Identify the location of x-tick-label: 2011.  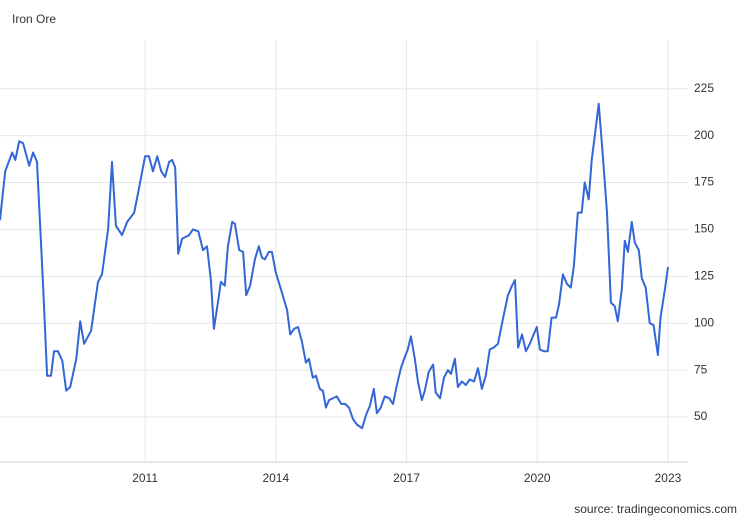
(145, 478).